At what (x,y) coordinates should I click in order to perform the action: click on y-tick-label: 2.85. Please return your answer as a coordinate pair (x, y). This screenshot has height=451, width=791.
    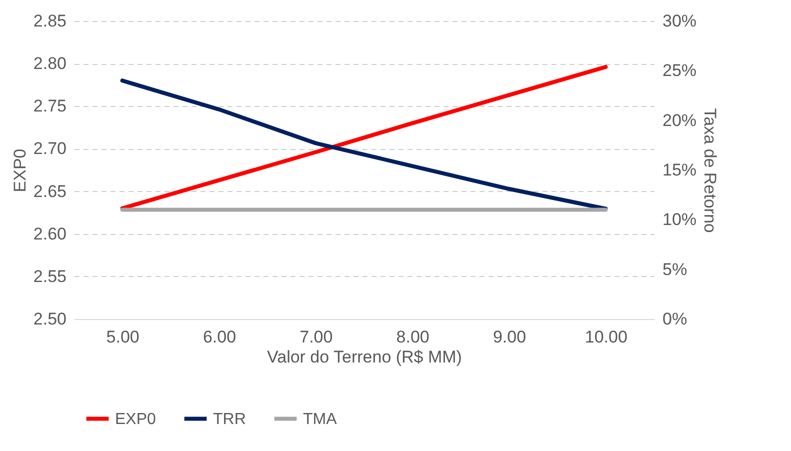
    Looking at the image, I should click on (49, 21).